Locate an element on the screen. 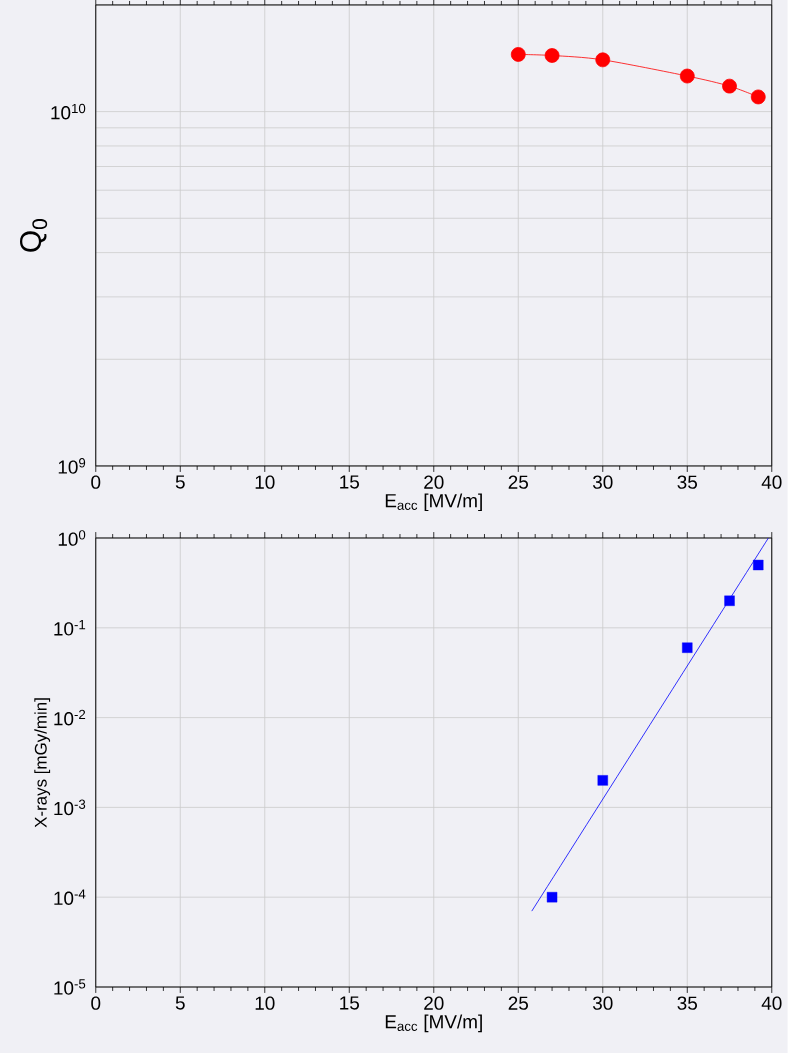 Image resolution: width=788 pixels, height=1053 pixels. y-axis-title: X-rays [mGy/min] is located at coordinates (42, 763).